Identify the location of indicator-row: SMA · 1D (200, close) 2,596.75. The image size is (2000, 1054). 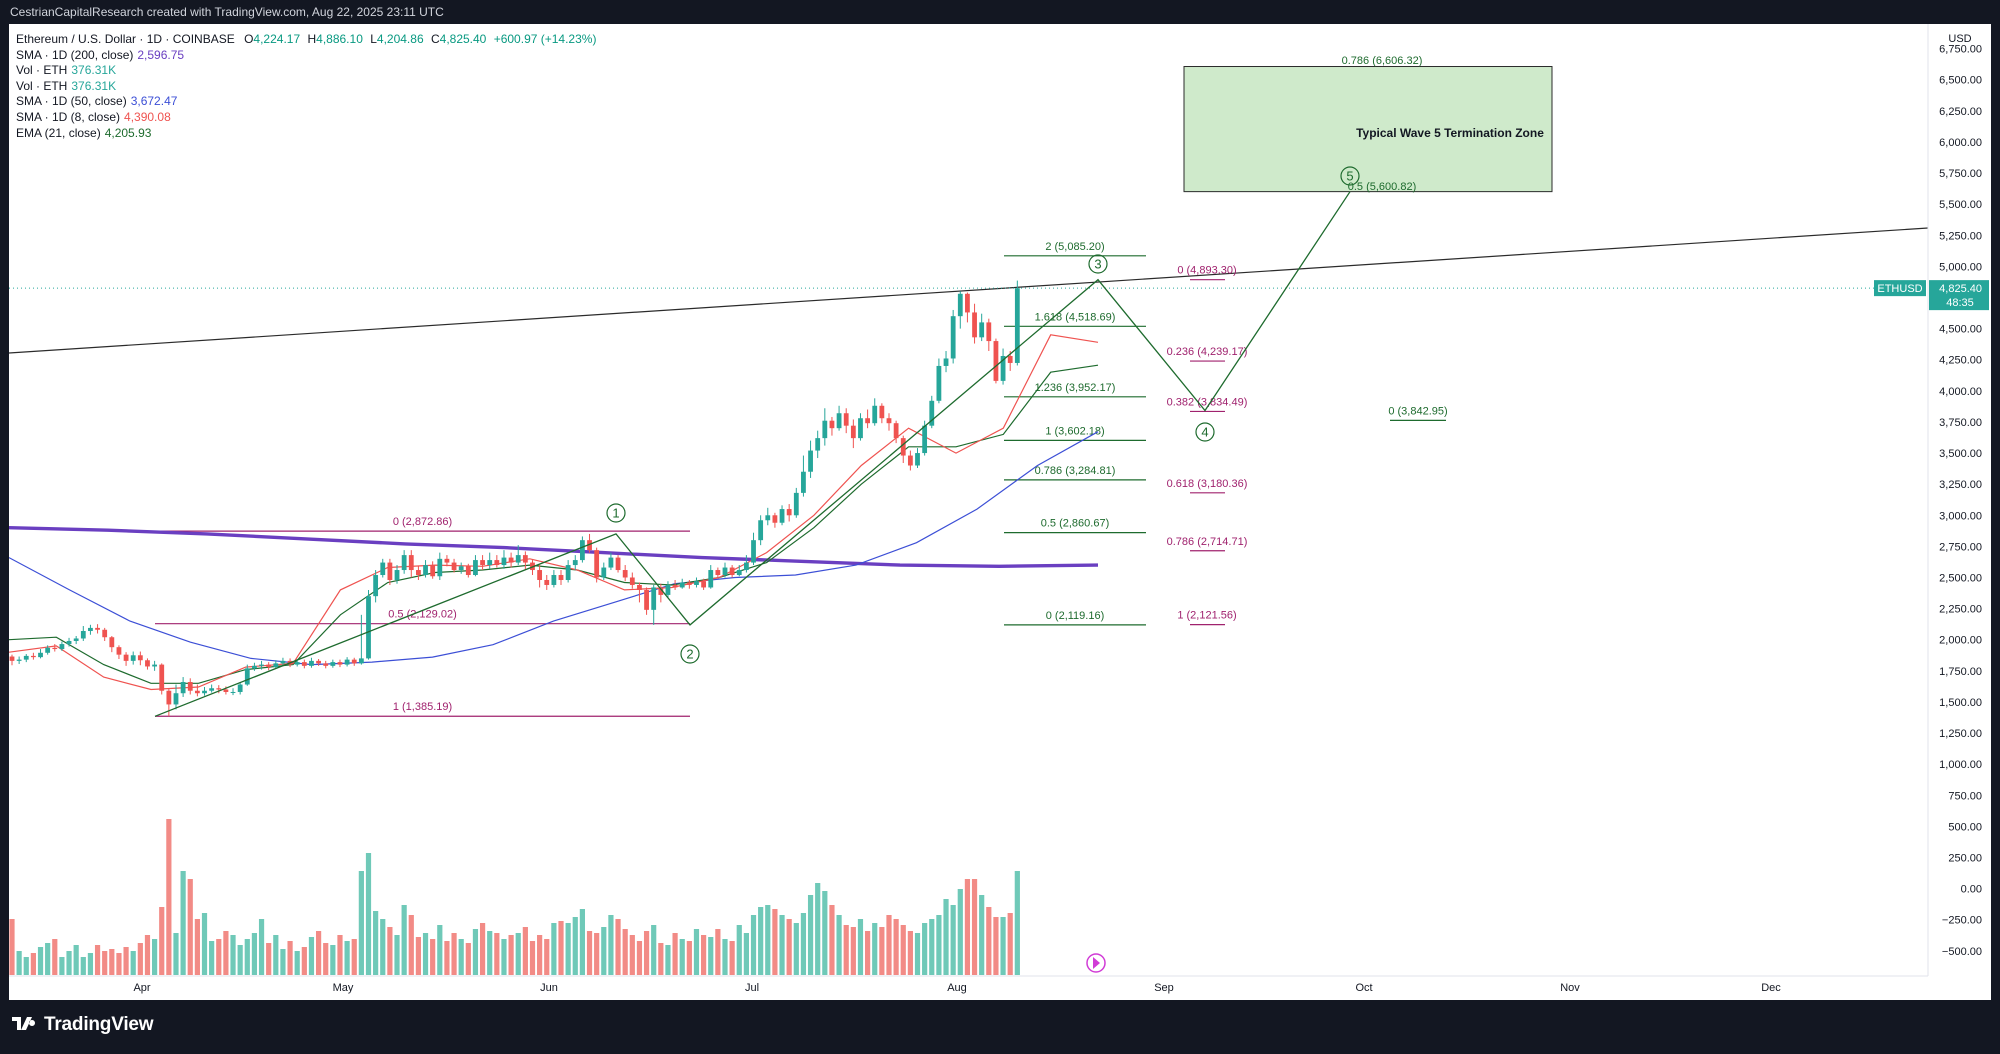
(306, 56).